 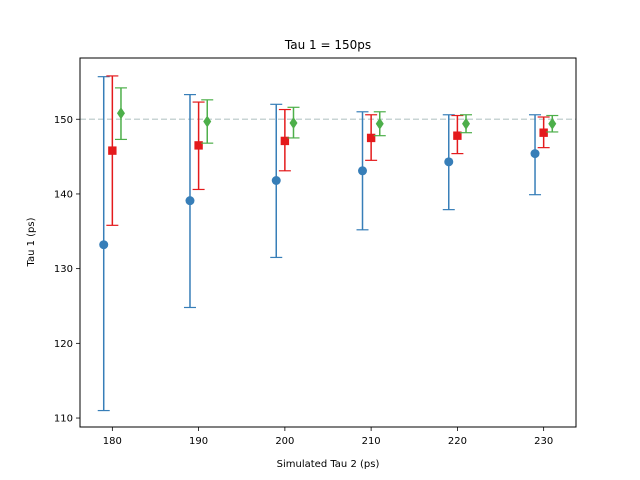 What do you see at coordinates (63, 269) in the screenshot?
I see `y-tick-label: 130` at bounding box center [63, 269].